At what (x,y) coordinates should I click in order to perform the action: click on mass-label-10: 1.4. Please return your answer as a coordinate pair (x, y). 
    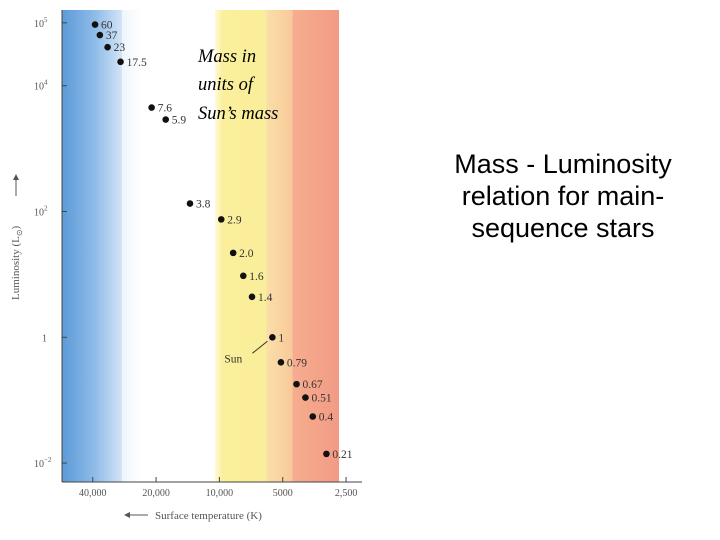
    Looking at the image, I should click on (265, 298).